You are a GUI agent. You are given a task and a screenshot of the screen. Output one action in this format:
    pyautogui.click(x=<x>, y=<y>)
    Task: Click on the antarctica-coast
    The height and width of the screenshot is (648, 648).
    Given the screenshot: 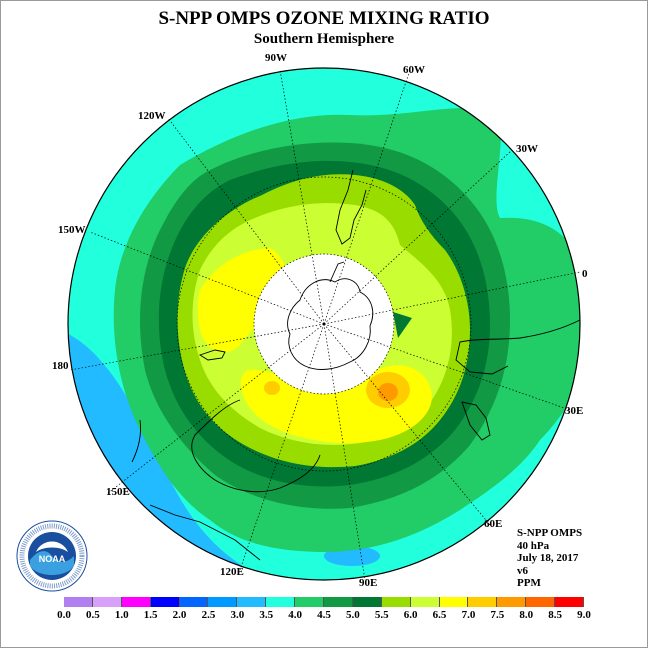 What is the action you would take?
    pyautogui.click(x=330, y=324)
    